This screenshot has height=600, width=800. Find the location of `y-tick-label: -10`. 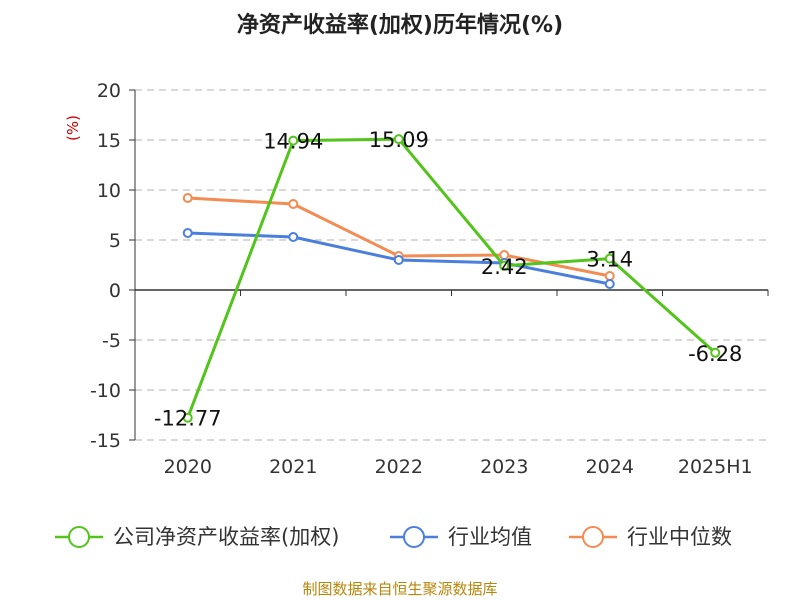

y-tick-label: -10 is located at coordinates (105, 391).